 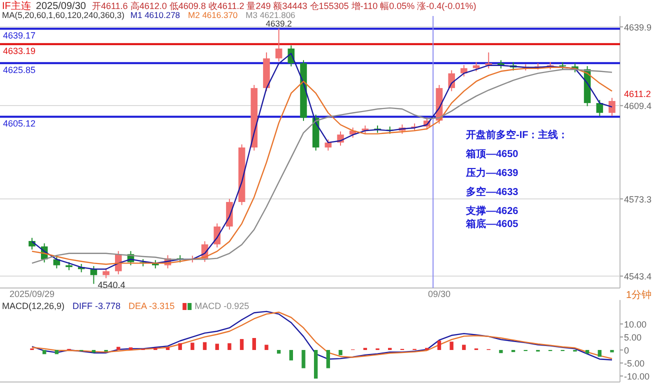 I want to click on y-tick-label: -10.00, so click(x=637, y=377).